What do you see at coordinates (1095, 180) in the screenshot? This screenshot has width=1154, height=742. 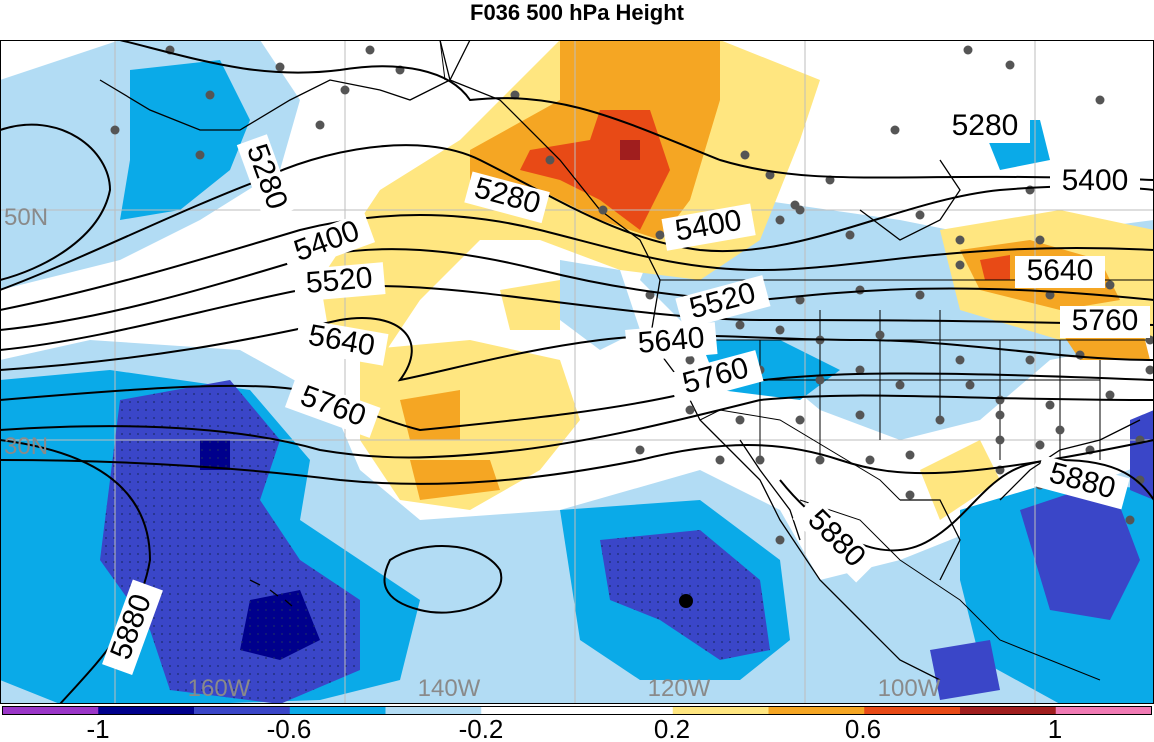 I see `contour-label: 5400` at bounding box center [1095, 180].